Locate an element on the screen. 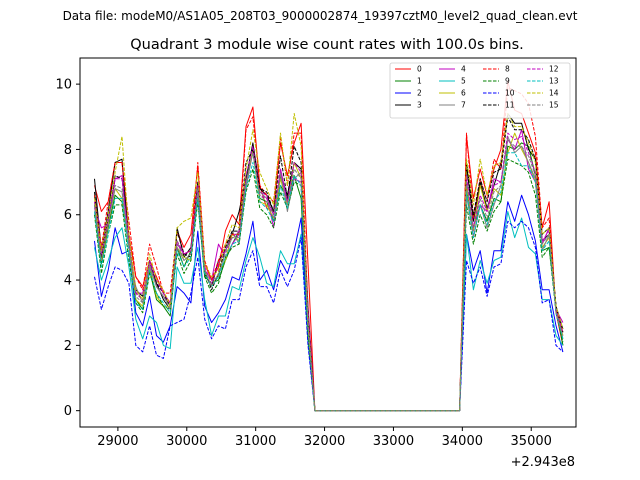  legend-label-2: 2 is located at coordinates (419, 93).